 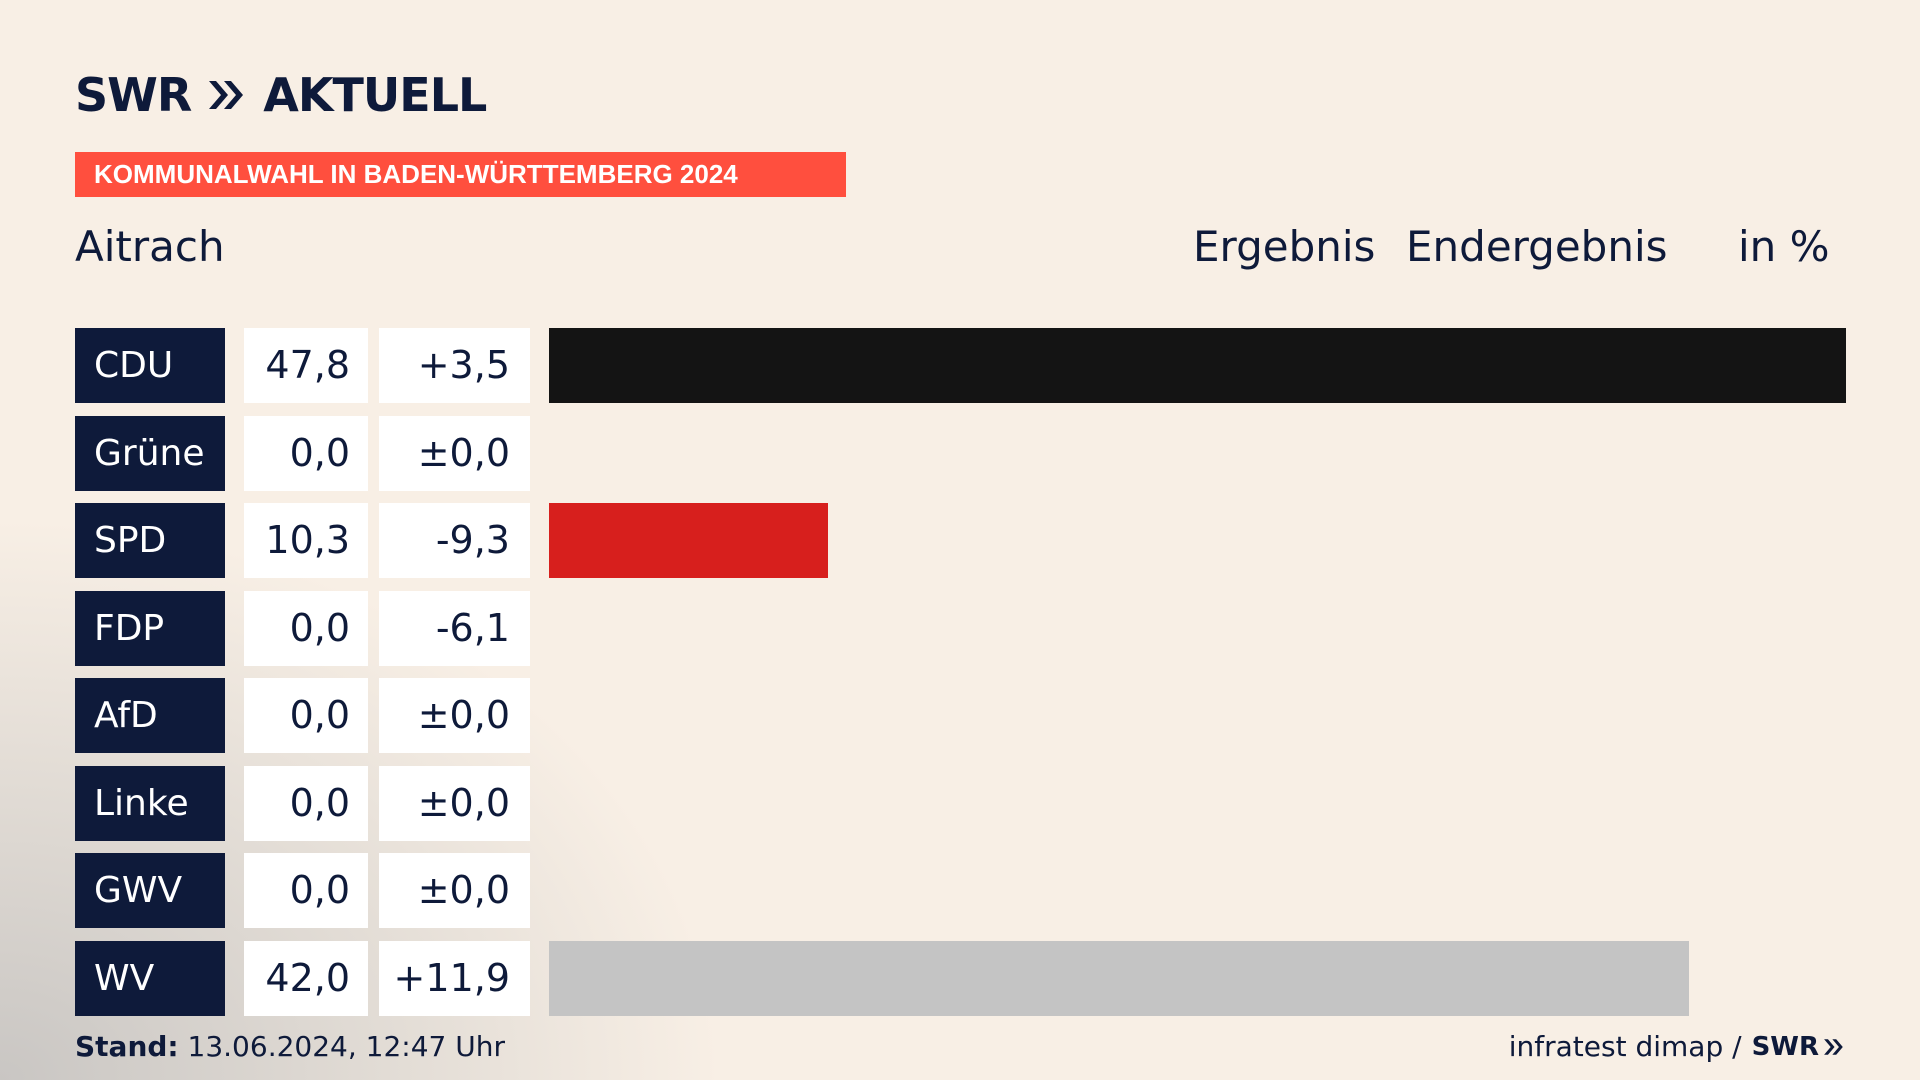 I want to click on swr-aktuell-logo: SWR AKTUELL, so click(x=281, y=95).